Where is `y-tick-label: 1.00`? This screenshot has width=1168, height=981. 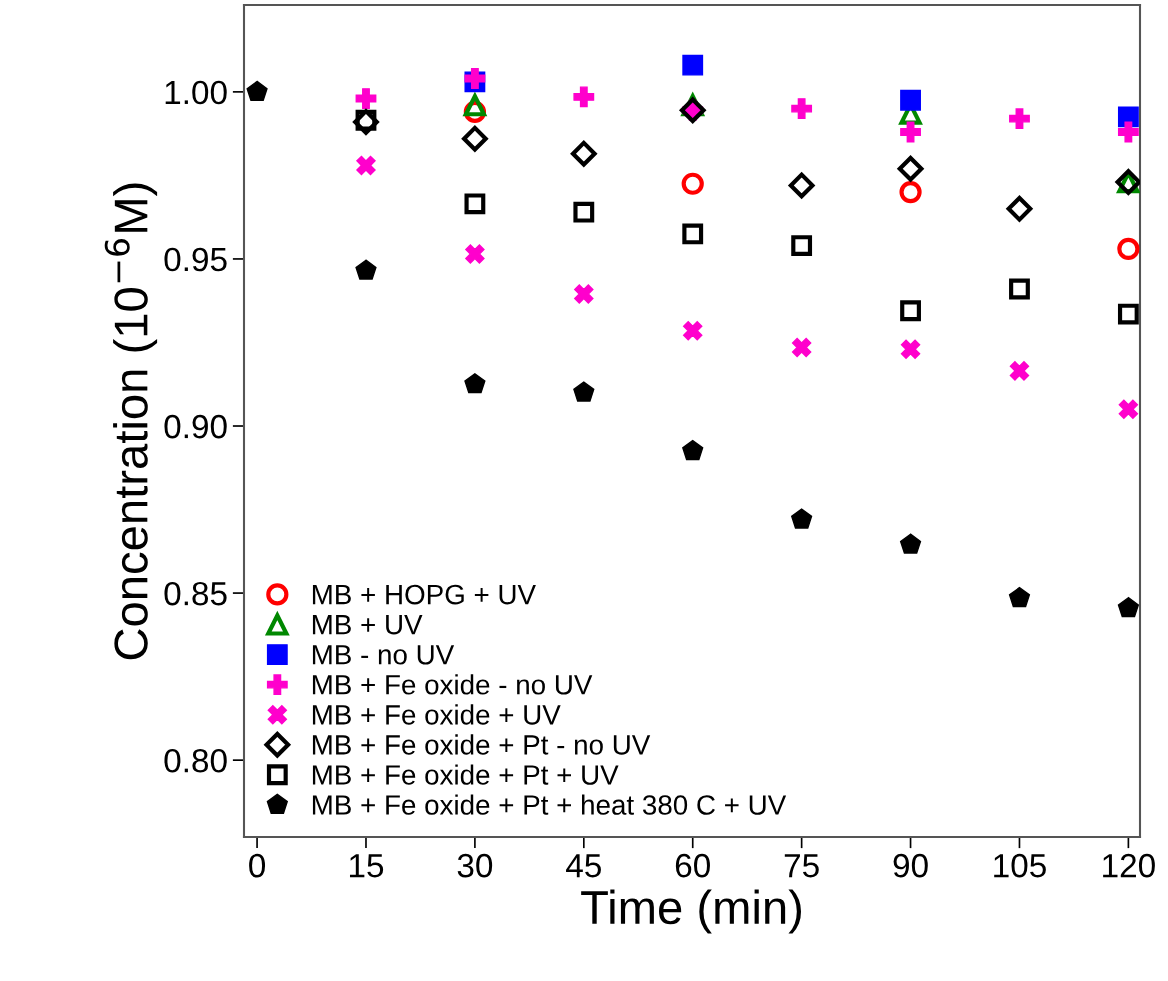
y-tick-label: 1.00 is located at coordinates (196, 92).